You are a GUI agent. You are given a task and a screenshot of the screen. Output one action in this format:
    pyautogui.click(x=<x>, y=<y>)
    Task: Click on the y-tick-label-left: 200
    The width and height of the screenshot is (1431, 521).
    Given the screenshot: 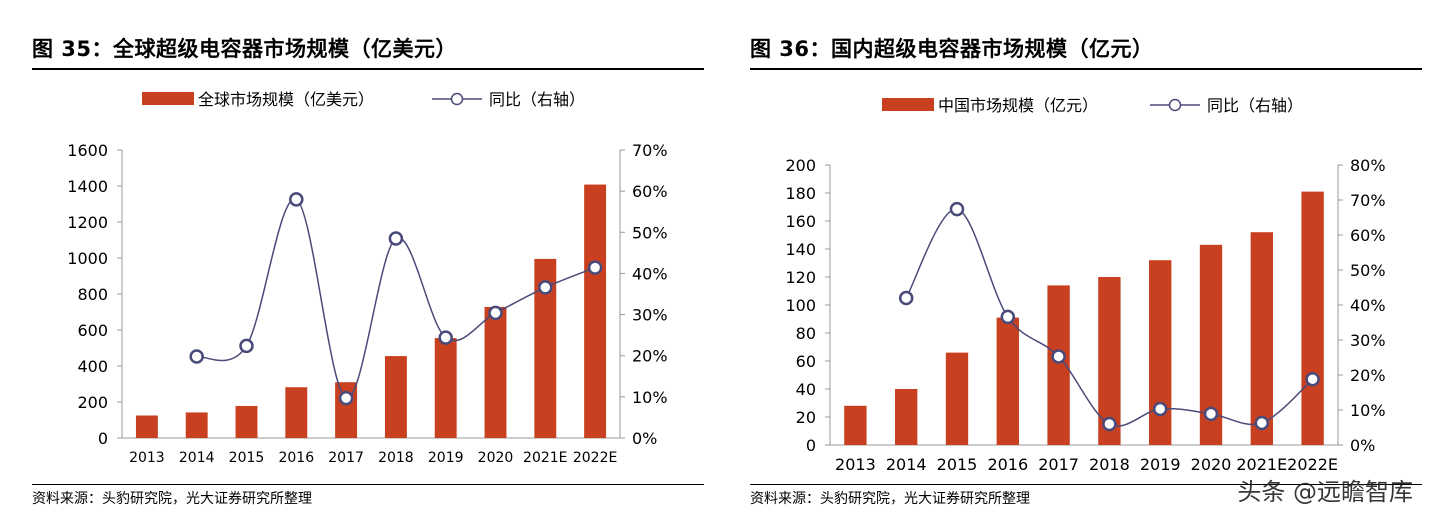 What is the action you would take?
    pyautogui.click(x=92, y=402)
    